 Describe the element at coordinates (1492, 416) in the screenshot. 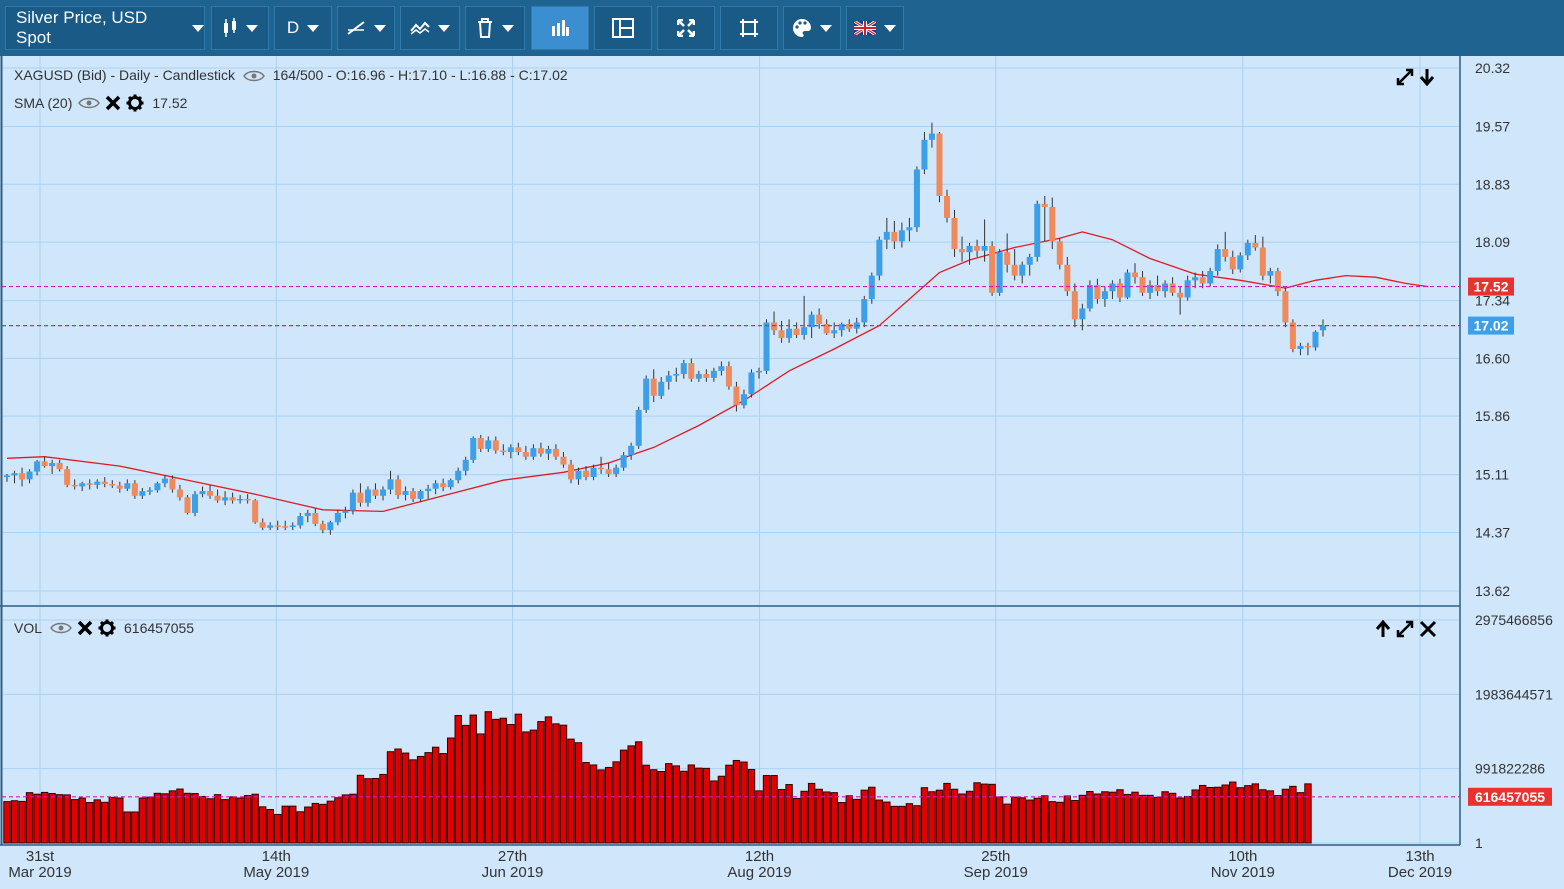

I see `price-tick-label: 15.86` at that location.